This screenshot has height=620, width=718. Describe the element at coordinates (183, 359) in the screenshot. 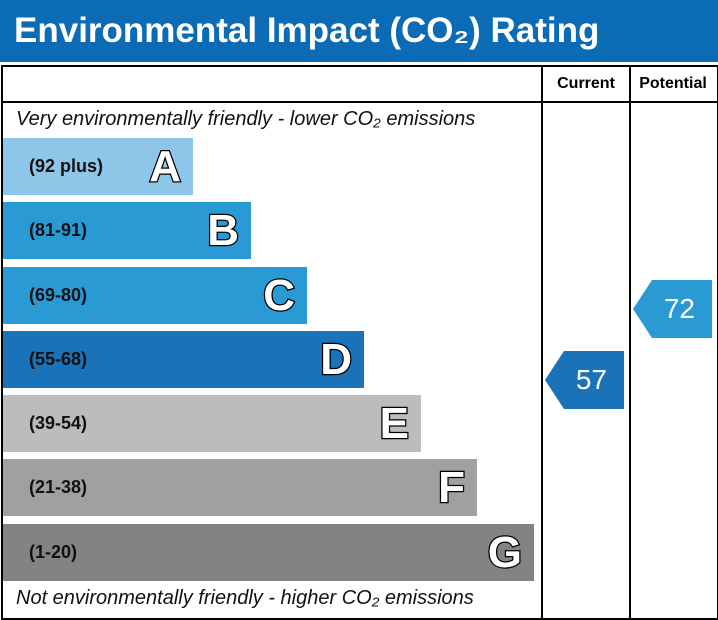

I see `band-d: (55-68) D` at that location.